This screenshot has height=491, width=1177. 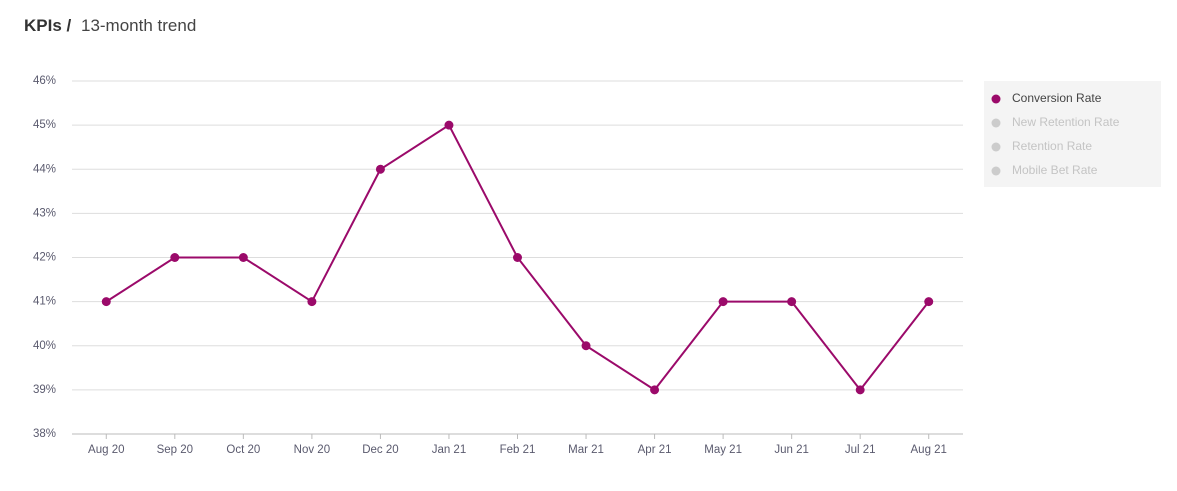 What do you see at coordinates (44, 346) in the screenshot?
I see `y-tick-label: 40%` at bounding box center [44, 346].